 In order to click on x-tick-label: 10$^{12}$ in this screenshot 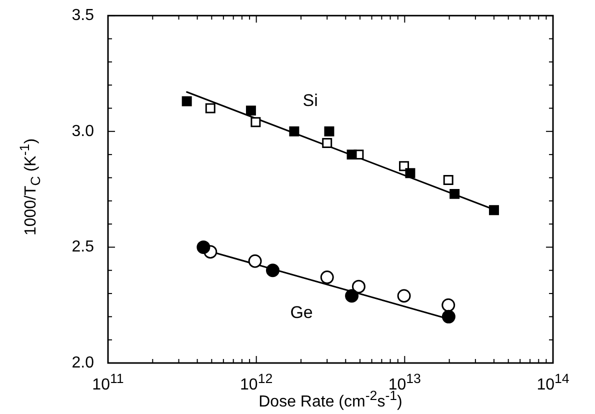, I will do `click(256, 382)`.